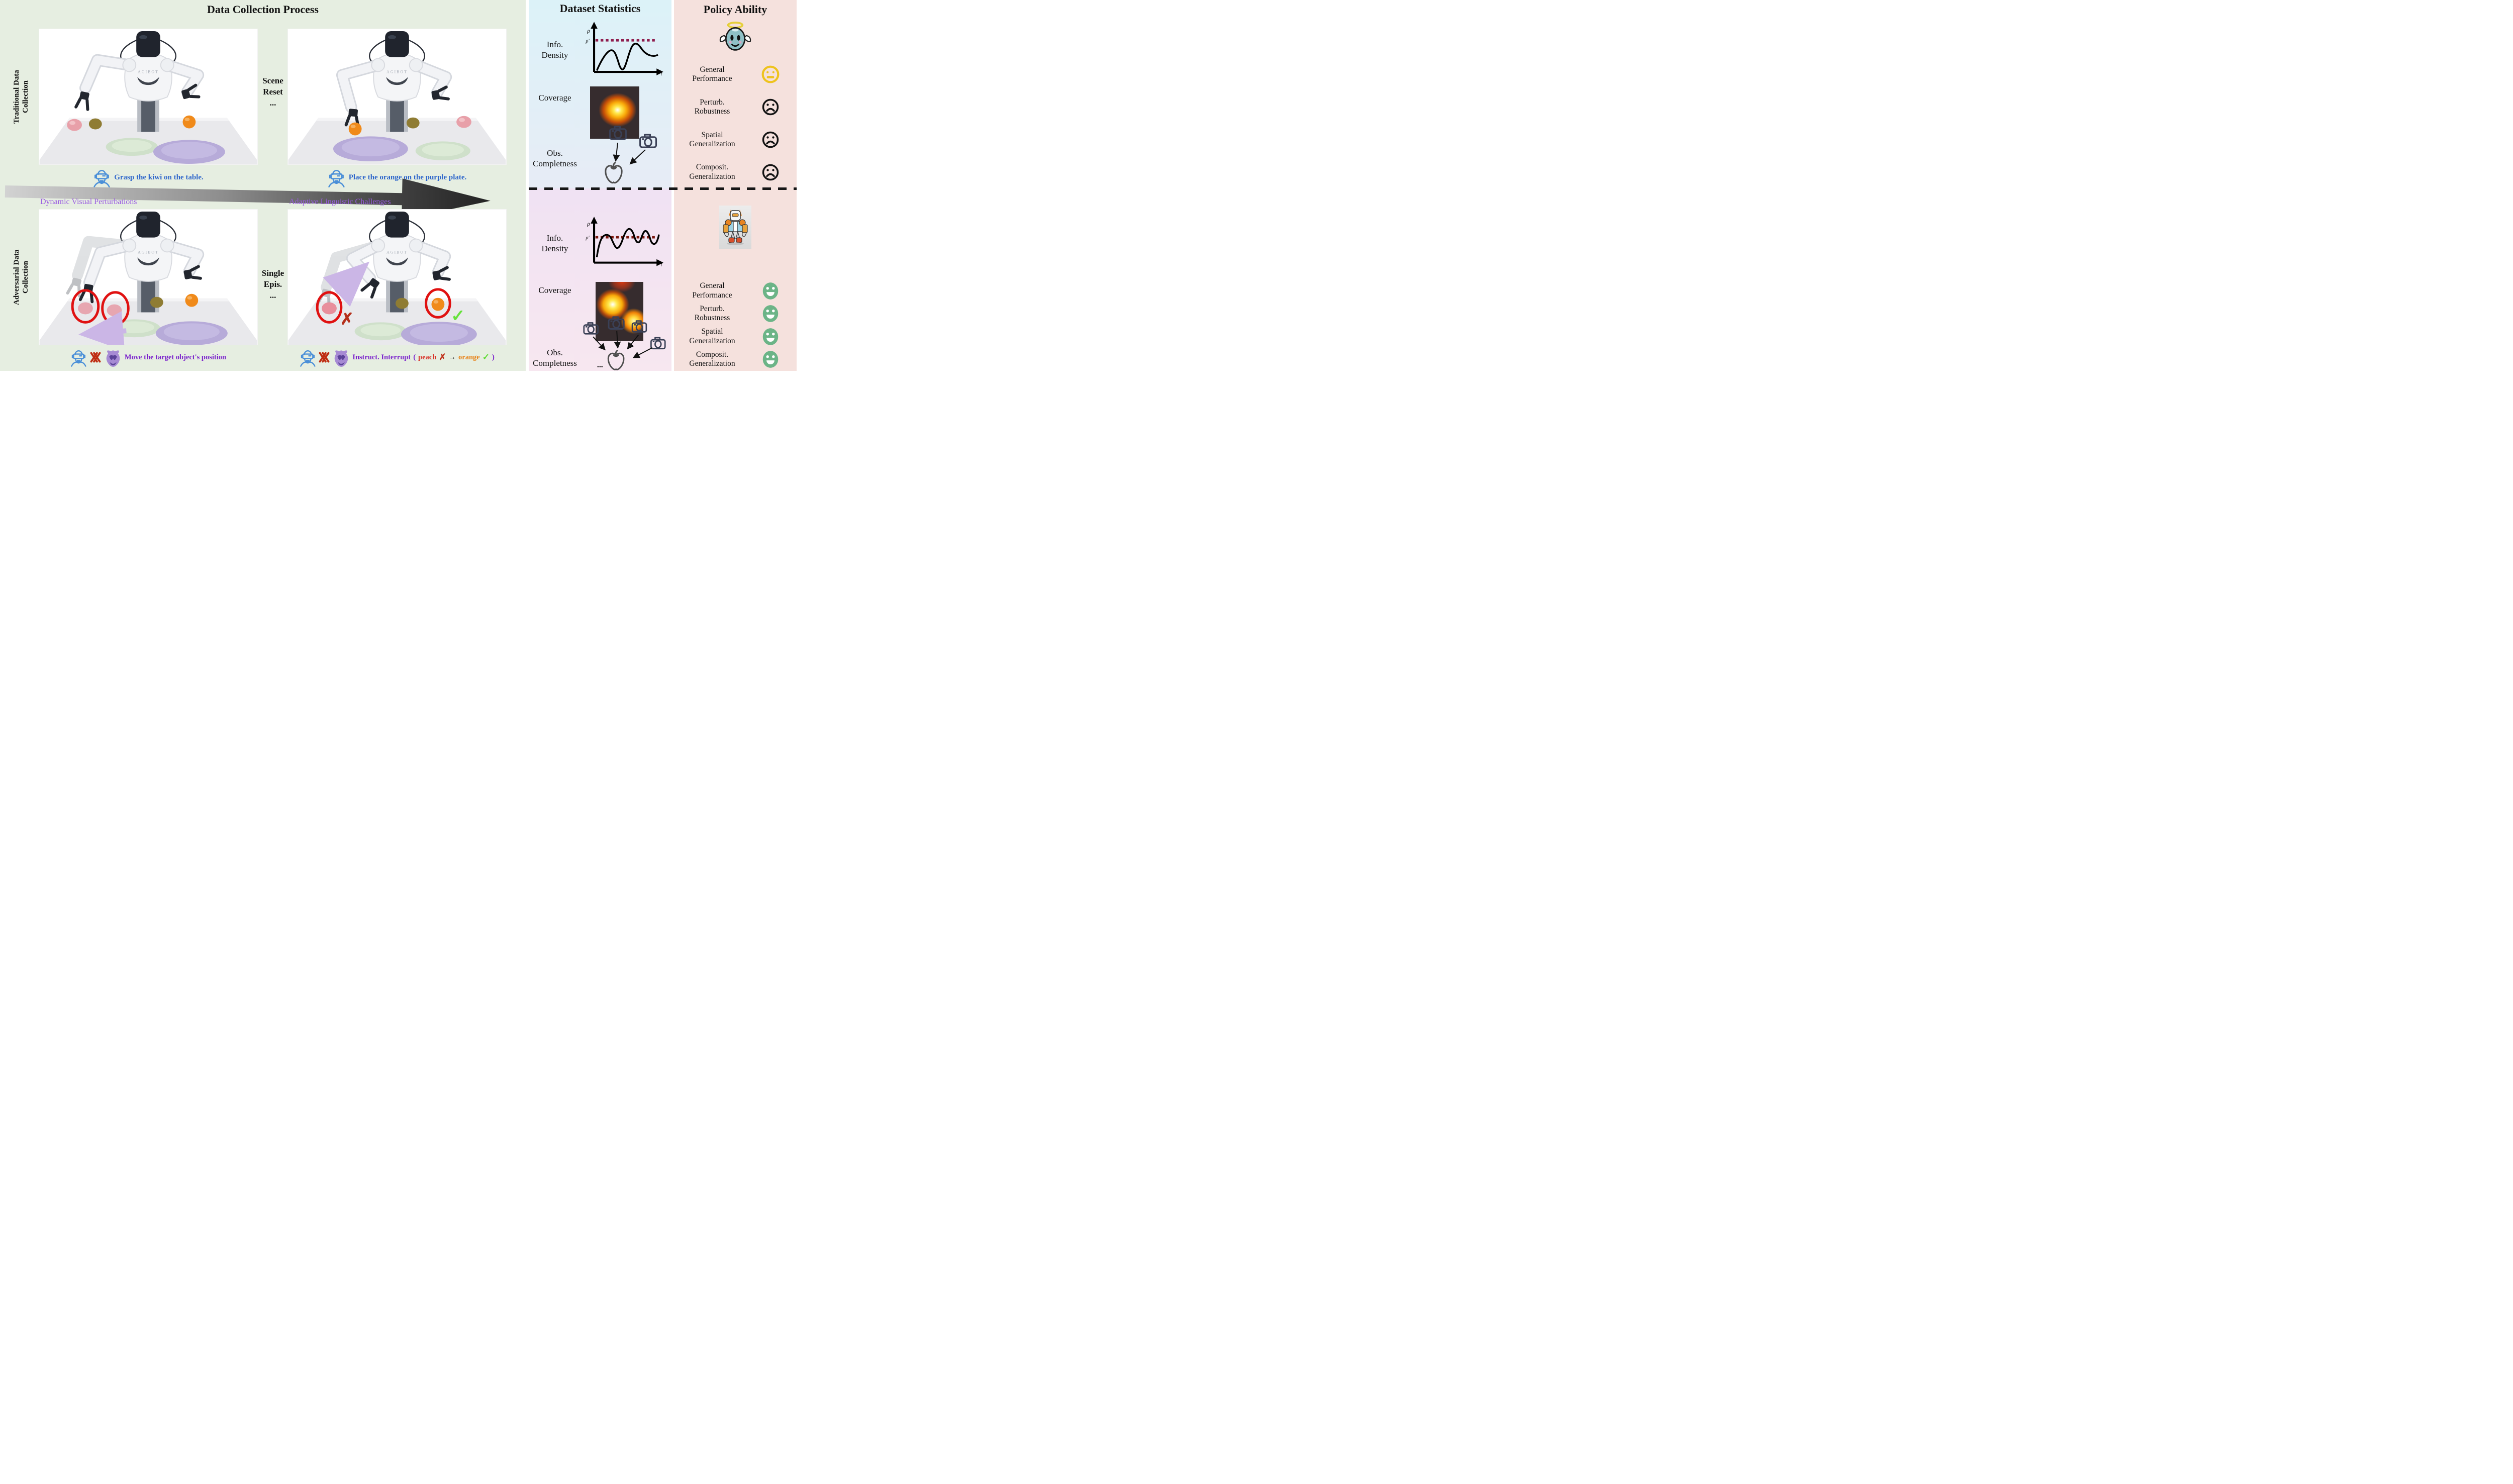 This screenshot has height=1484, width=2513. Describe the element at coordinates (324, 357) in the screenshot. I see `red-cross-out-icon` at that location.